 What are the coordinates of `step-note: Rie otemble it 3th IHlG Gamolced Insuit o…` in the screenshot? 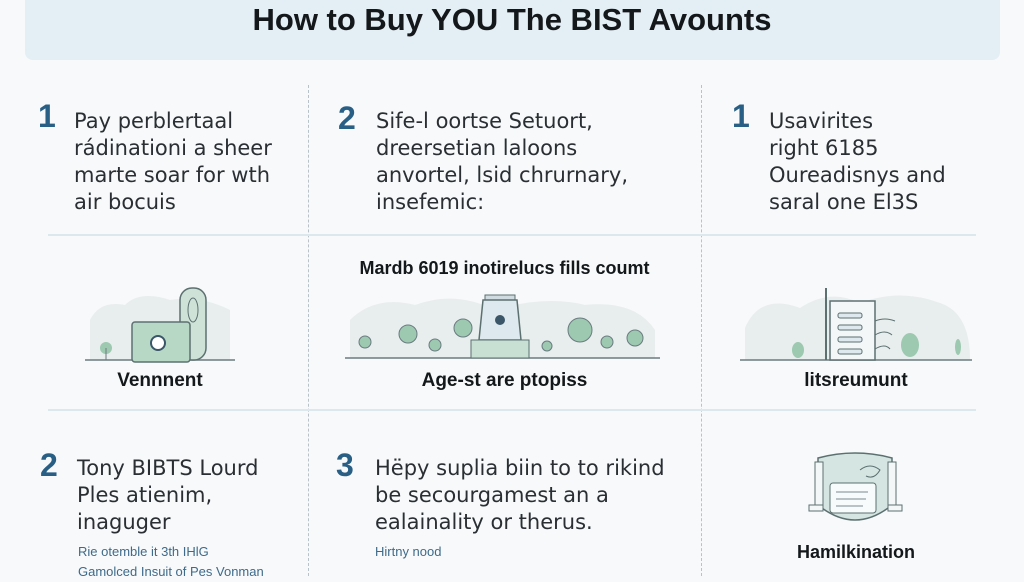 It's located at (171, 561).